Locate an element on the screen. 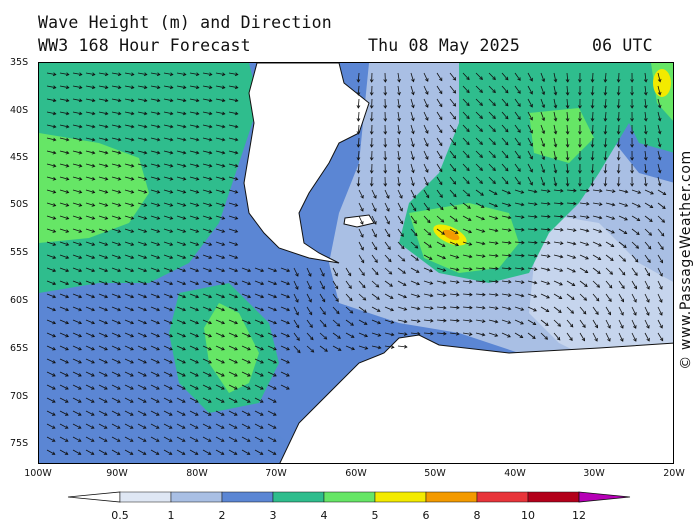 The height and width of the screenshot is (525, 700). wave-height-colorbar is located at coordinates (349, 497).